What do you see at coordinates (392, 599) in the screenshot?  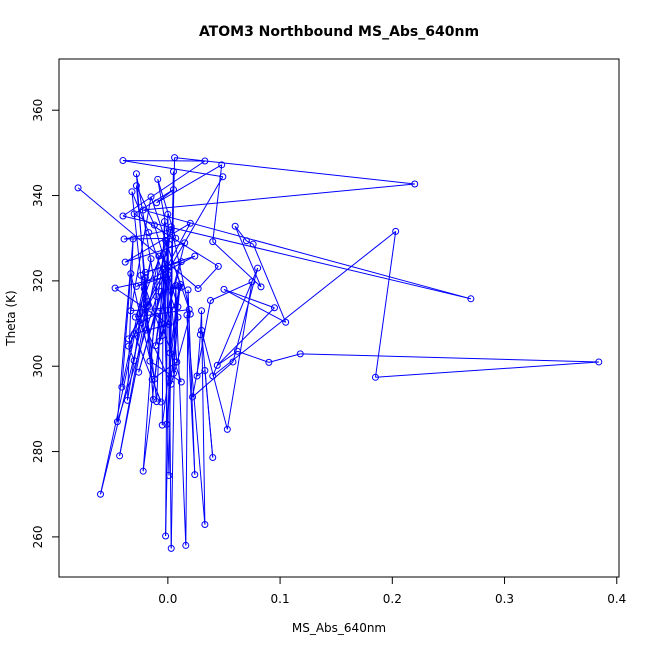 I see `x-tick-label: 0.2` at bounding box center [392, 599].